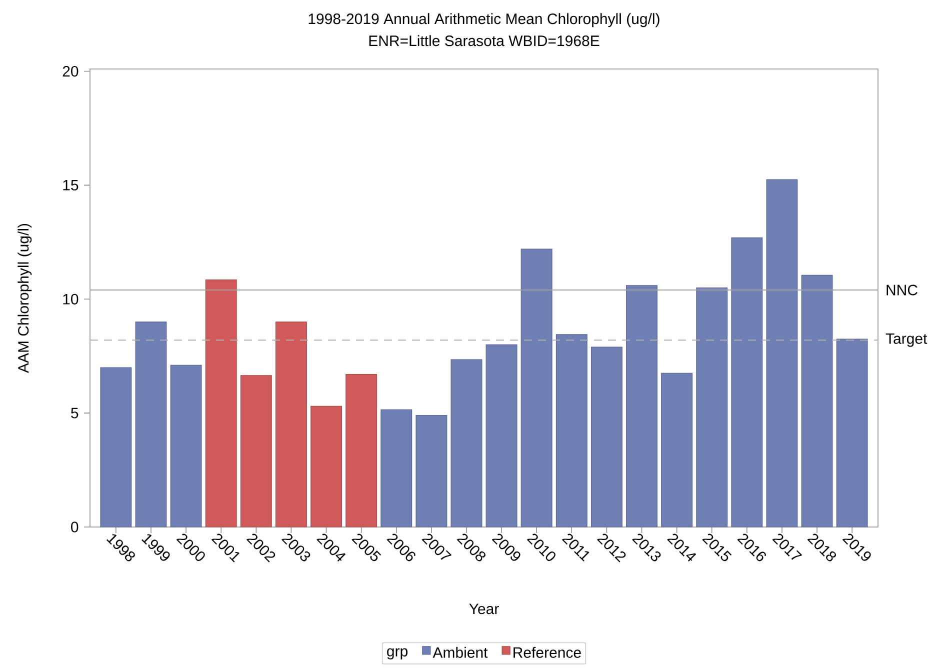  Describe the element at coordinates (74, 413) in the screenshot. I see `y-tick-label: 5` at that location.